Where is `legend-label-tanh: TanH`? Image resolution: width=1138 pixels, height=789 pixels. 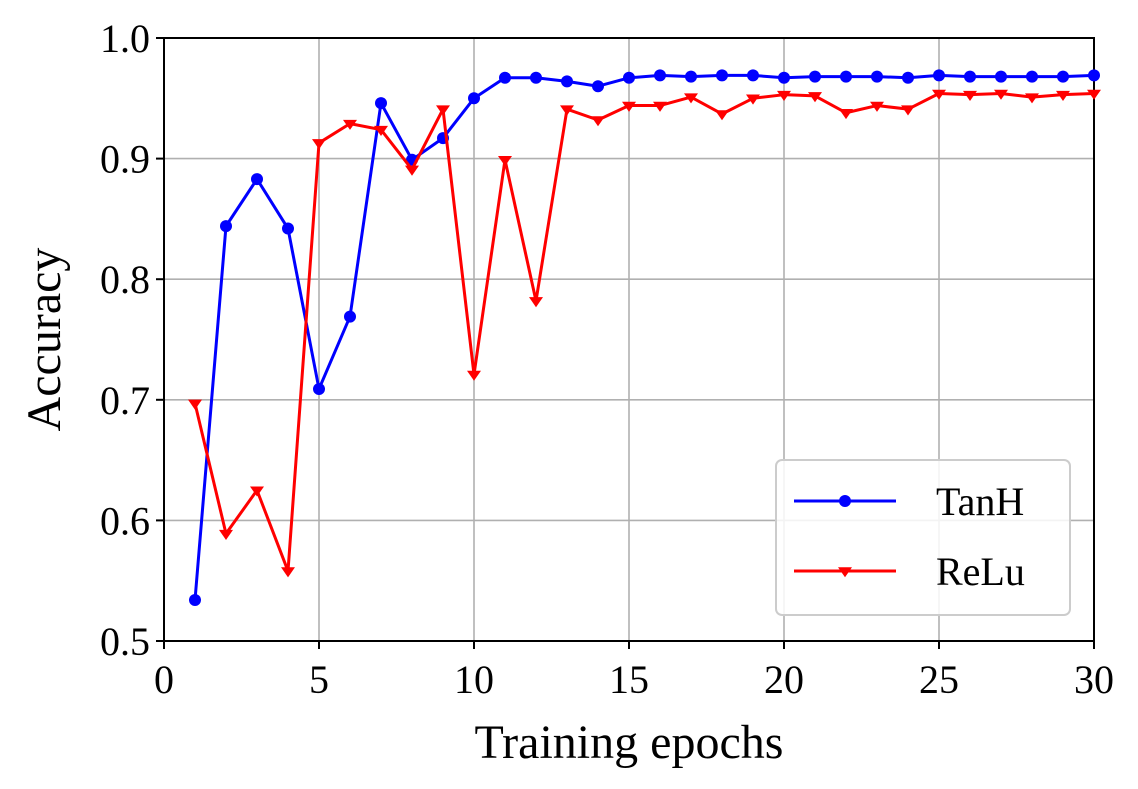 legend-label-tanh: TanH is located at coordinates (980, 501).